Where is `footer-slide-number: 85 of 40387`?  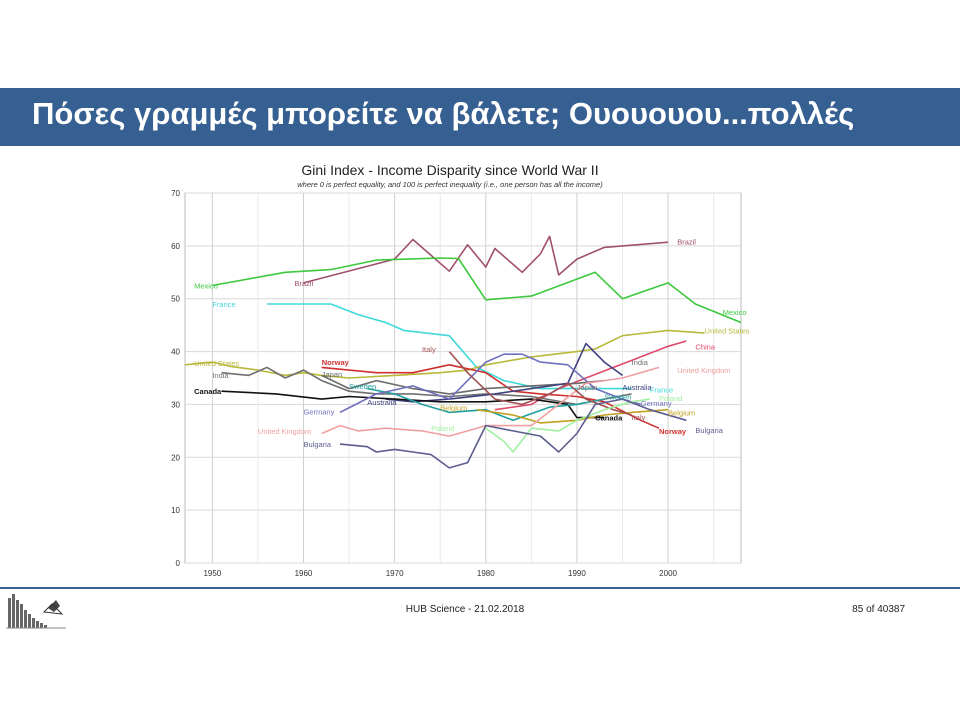 footer-slide-number: 85 of 40387 is located at coordinates (878, 609).